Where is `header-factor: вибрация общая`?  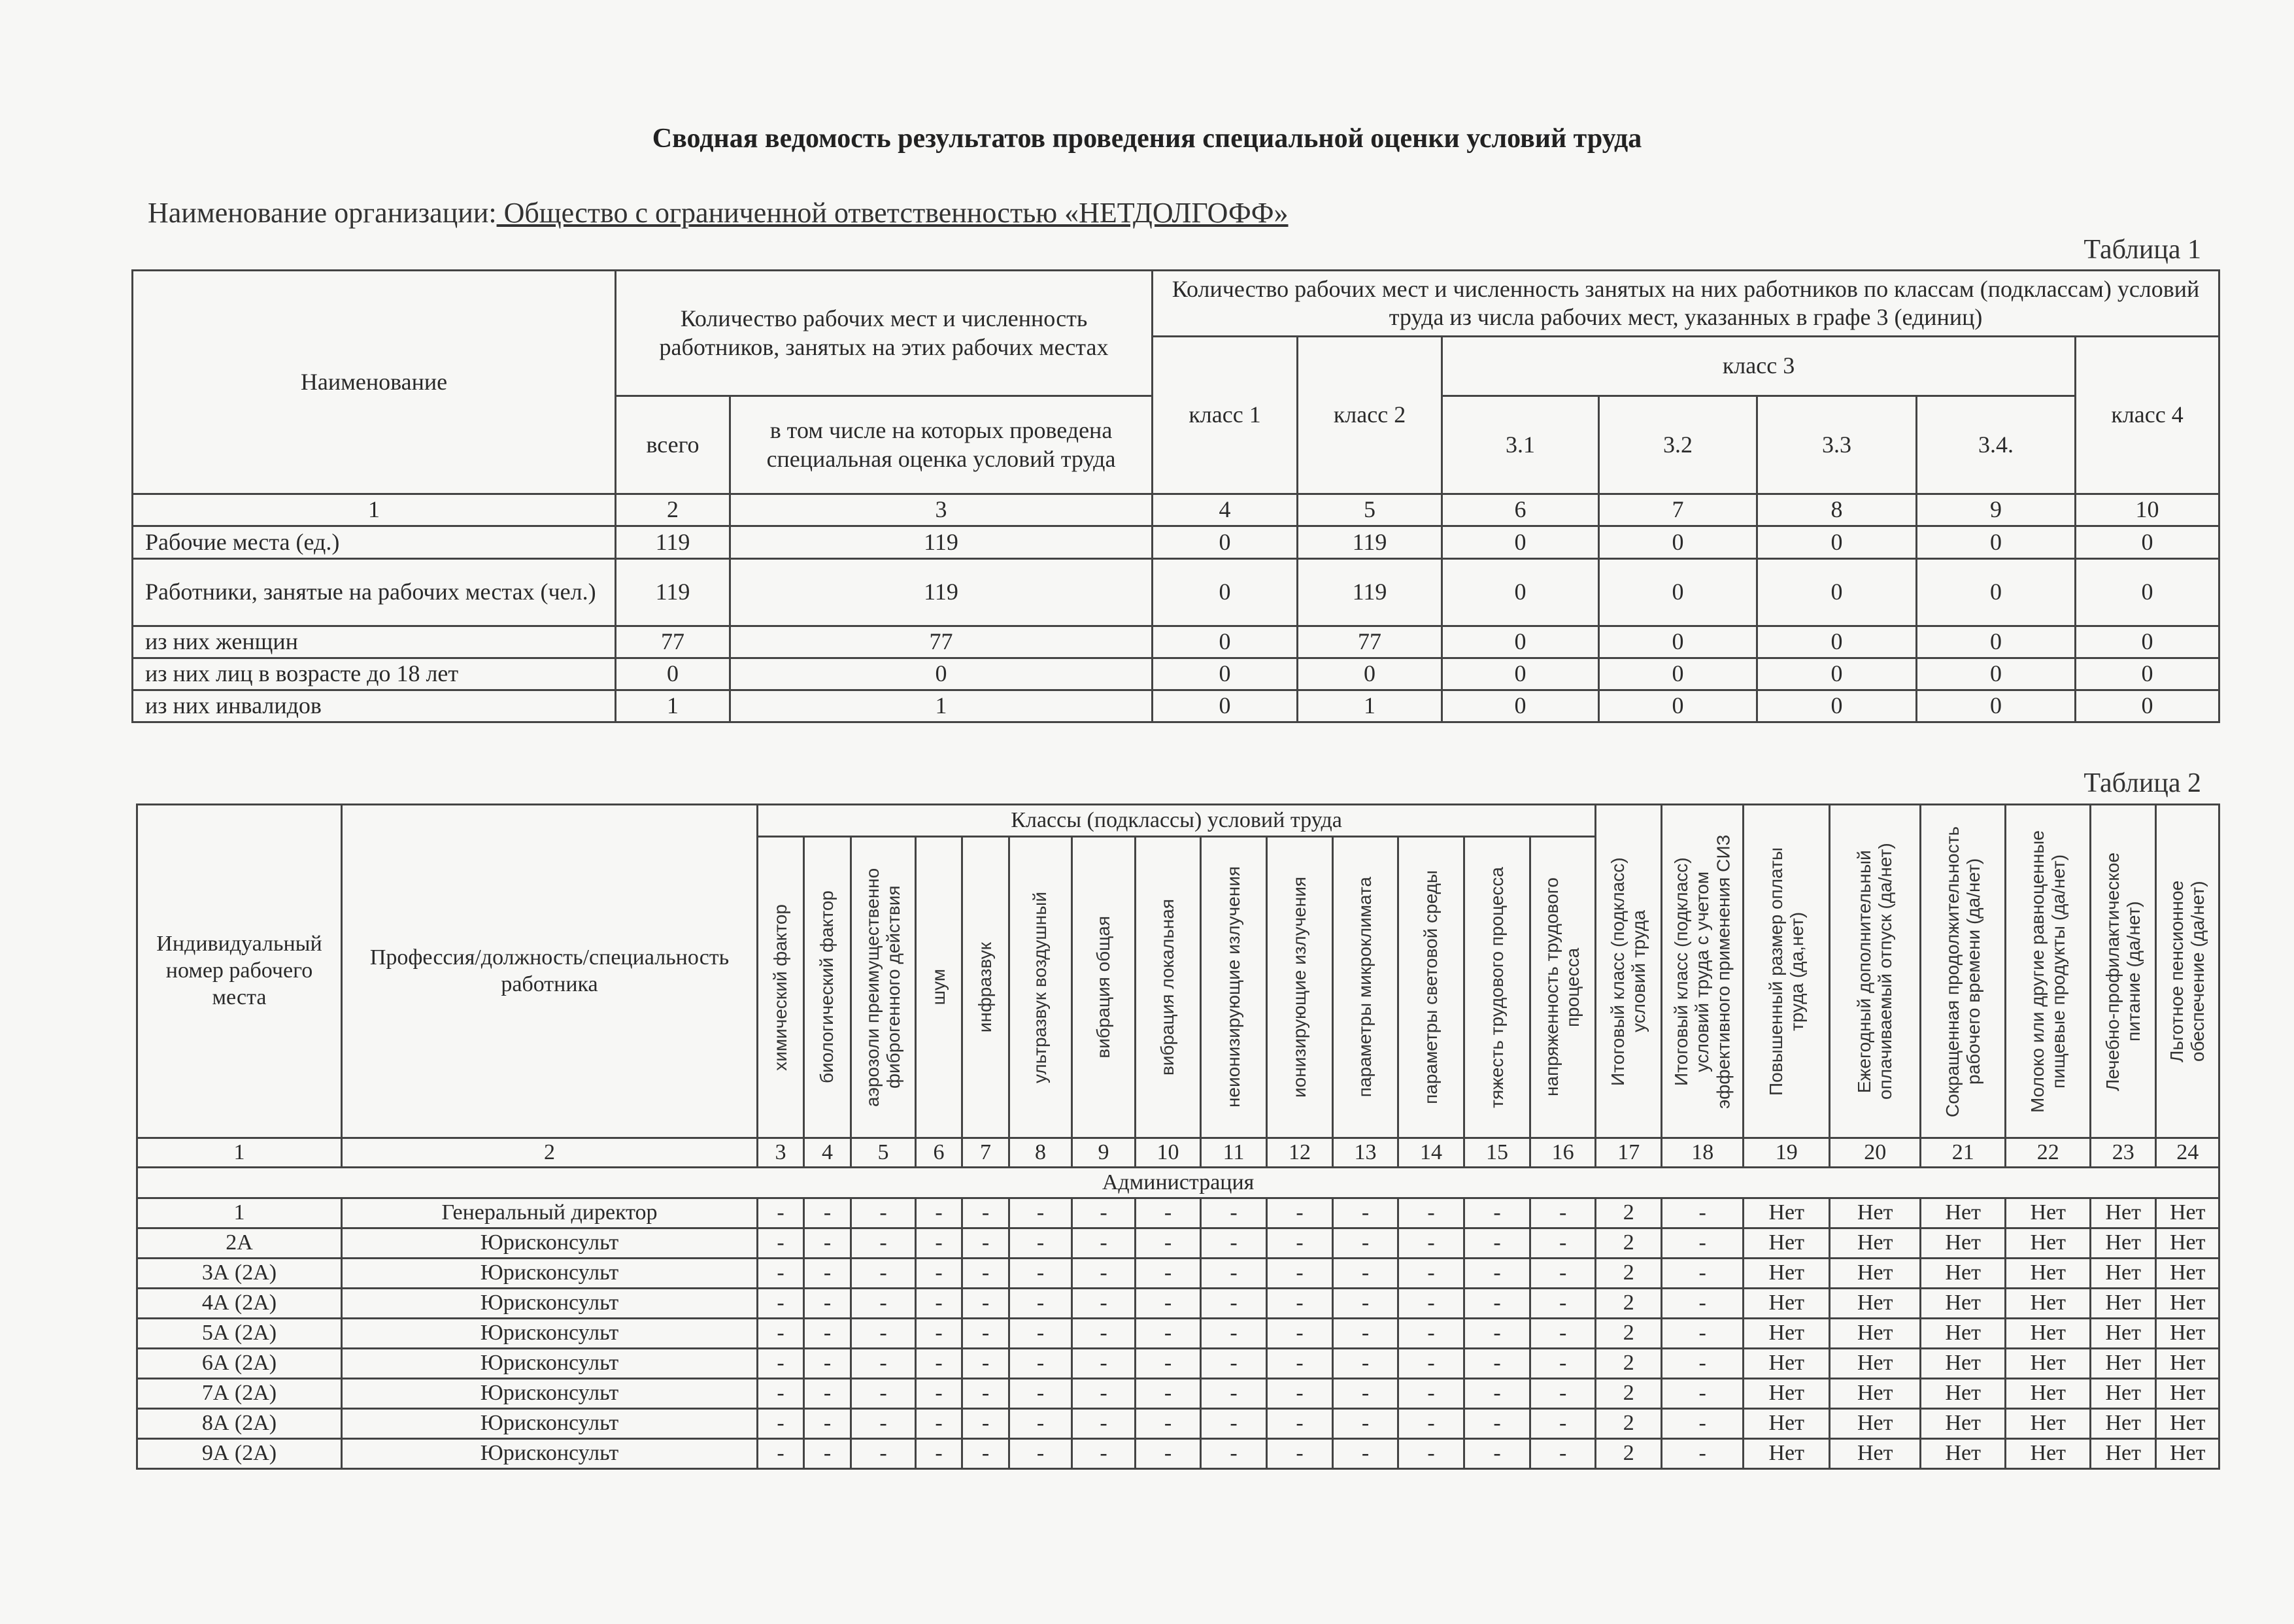
header-factor: вибрация общая is located at coordinates (1103, 988).